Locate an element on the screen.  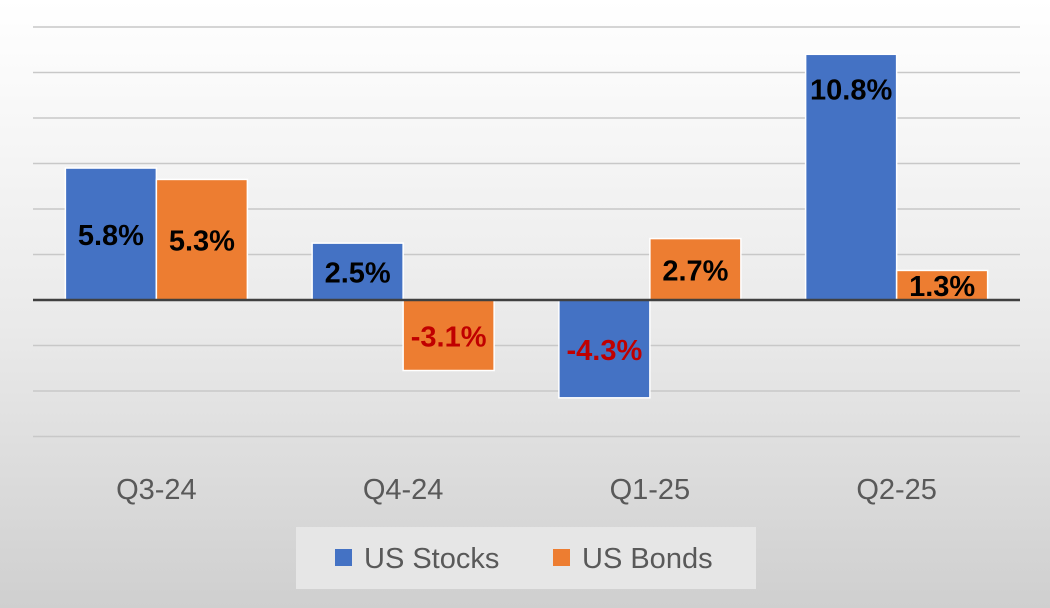
x-tick-label-q1-25: Q1-25 is located at coordinates (650, 490).